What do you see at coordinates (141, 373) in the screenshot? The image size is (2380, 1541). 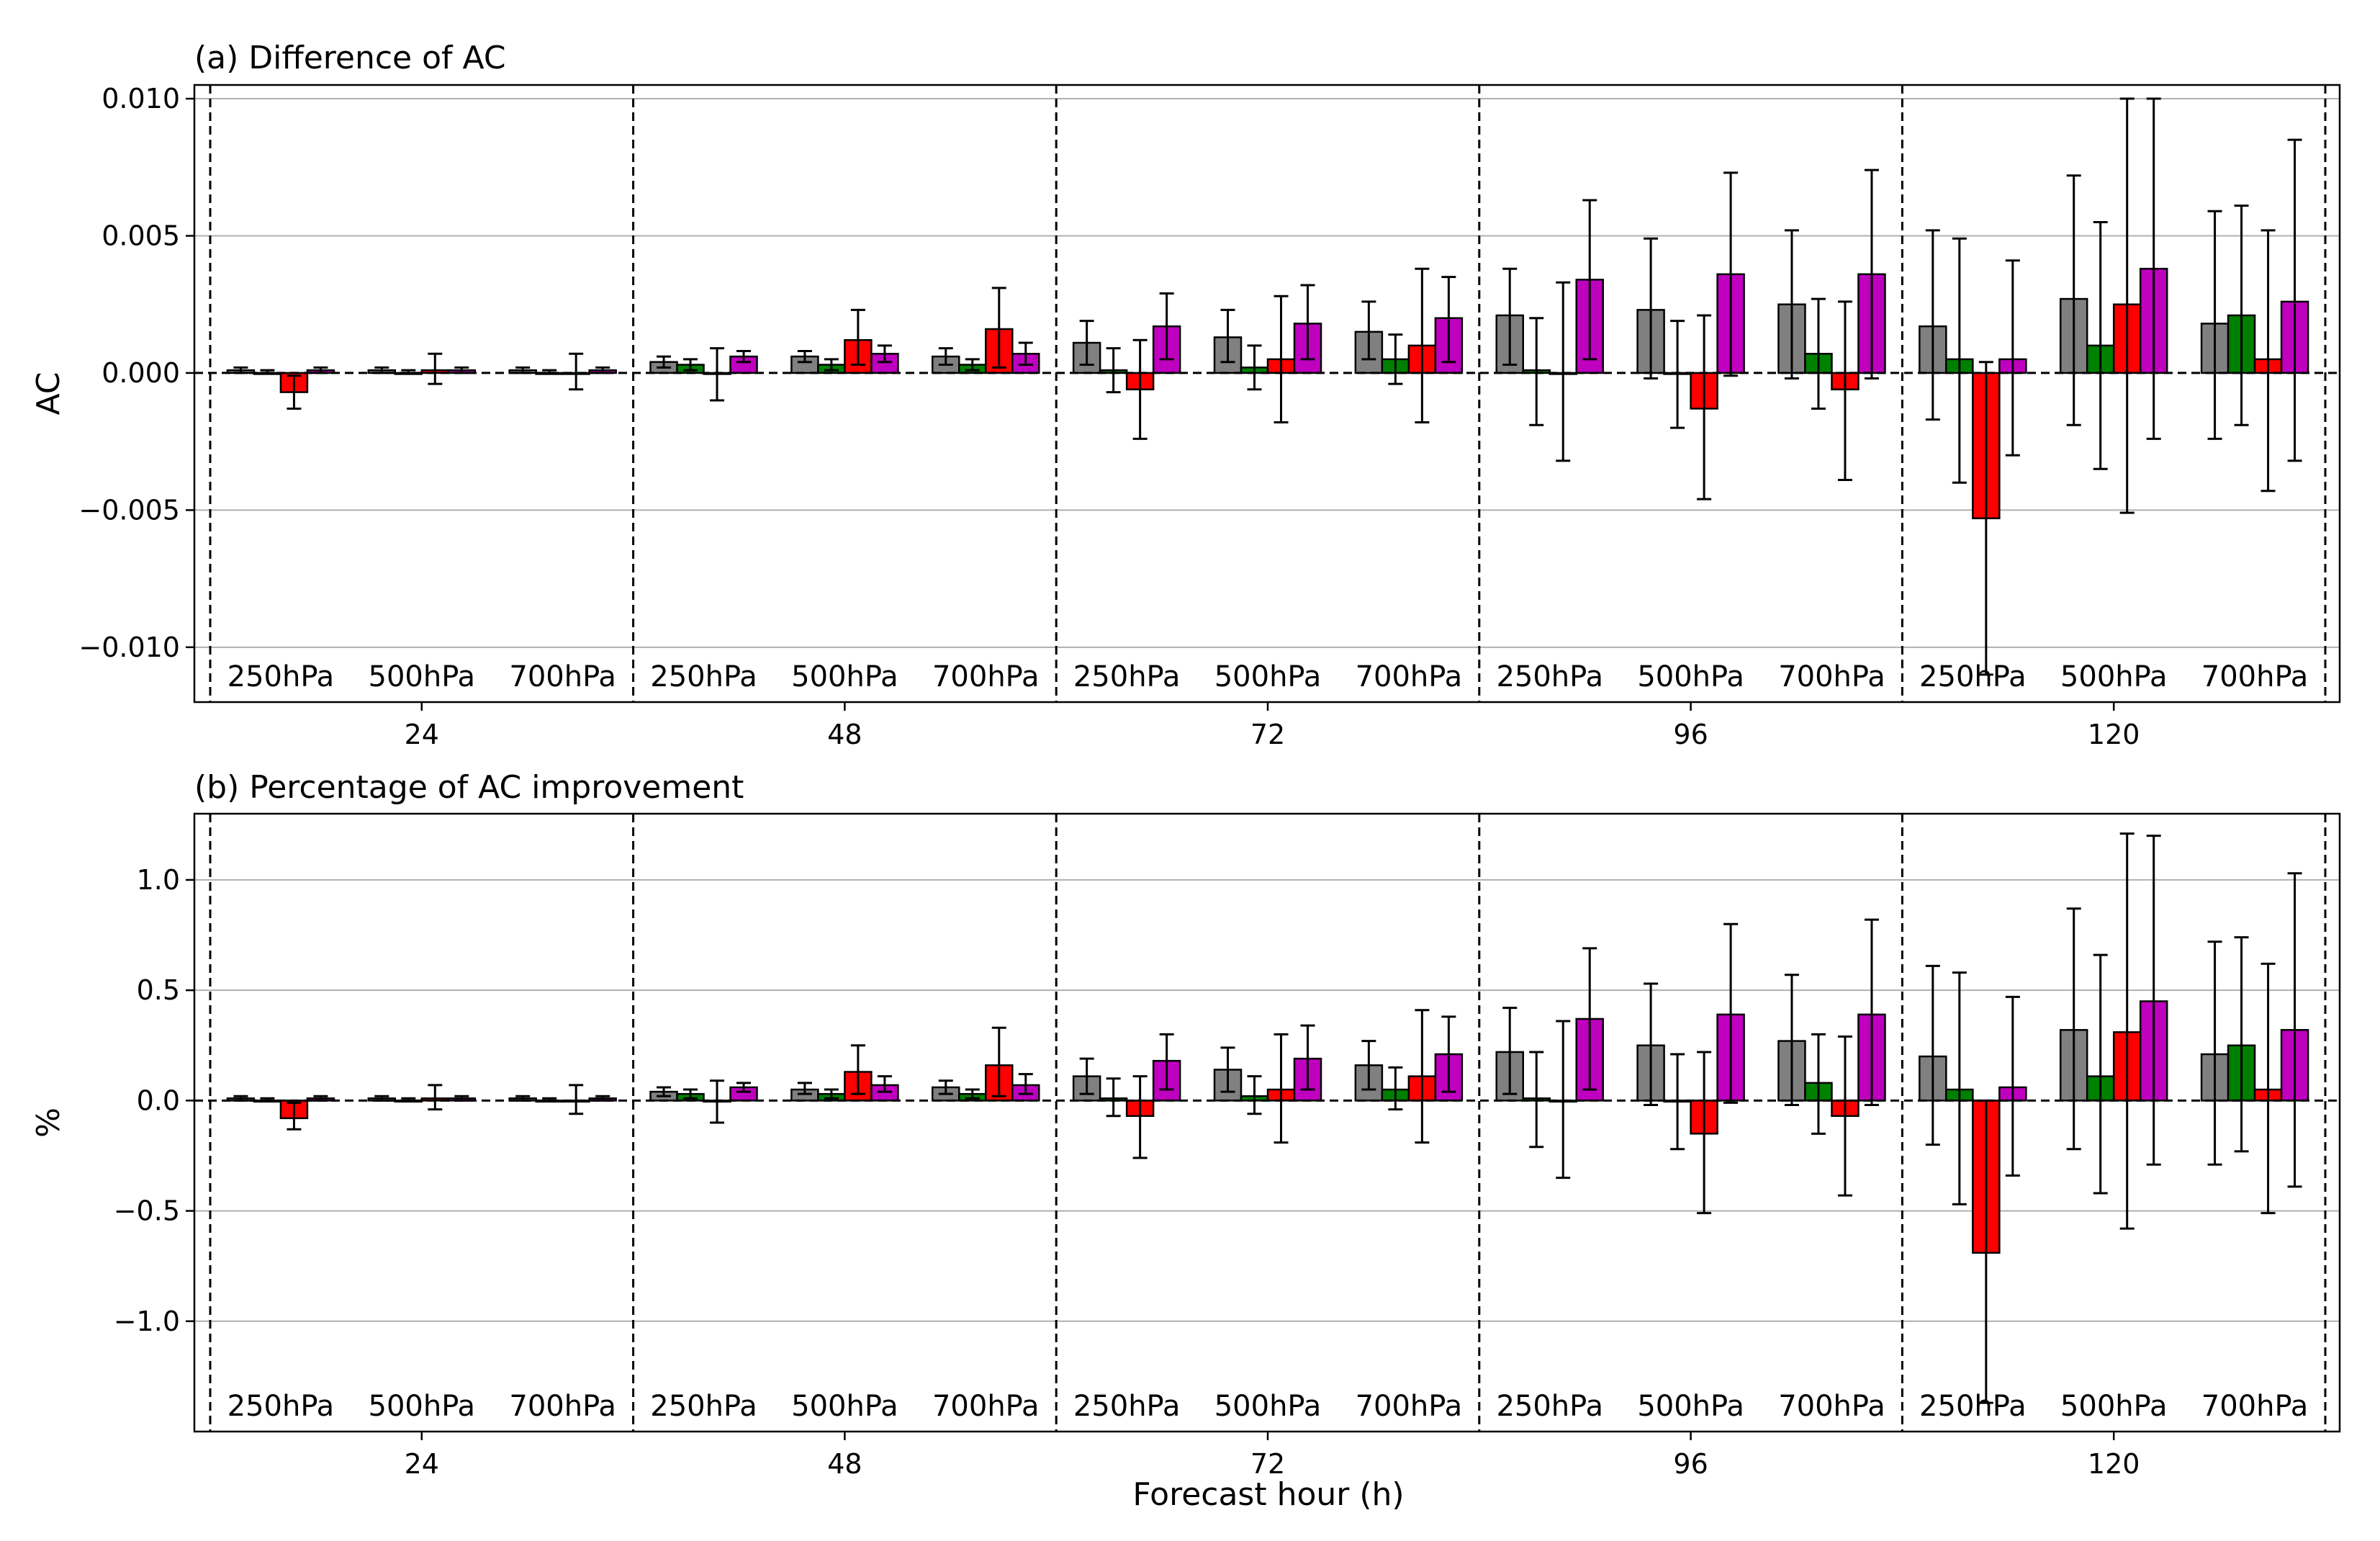 I see `y-tick-label: 0.000` at bounding box center [141, 373].